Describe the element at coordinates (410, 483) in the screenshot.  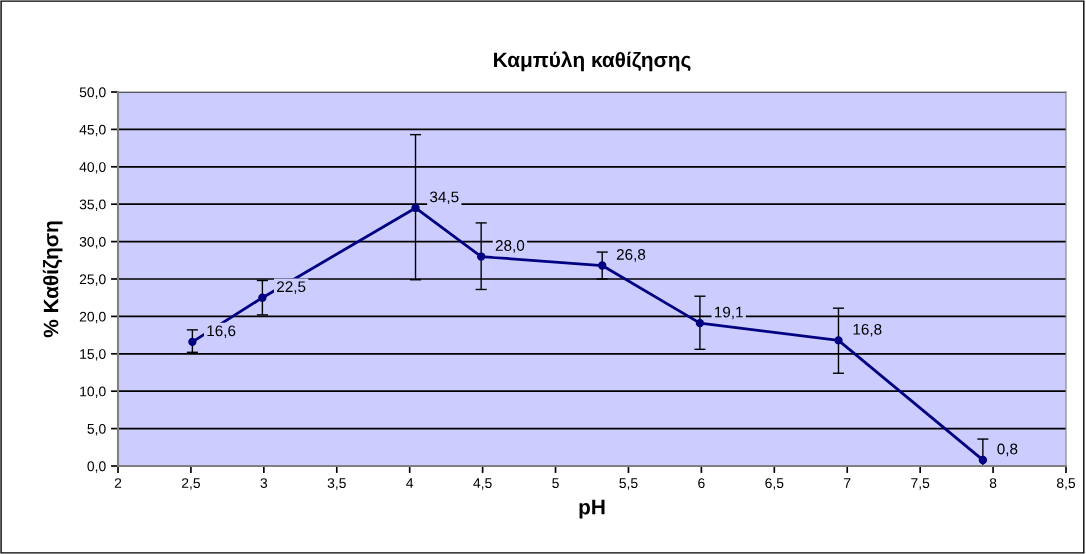
I see `x-tick-label: 4` at that location.